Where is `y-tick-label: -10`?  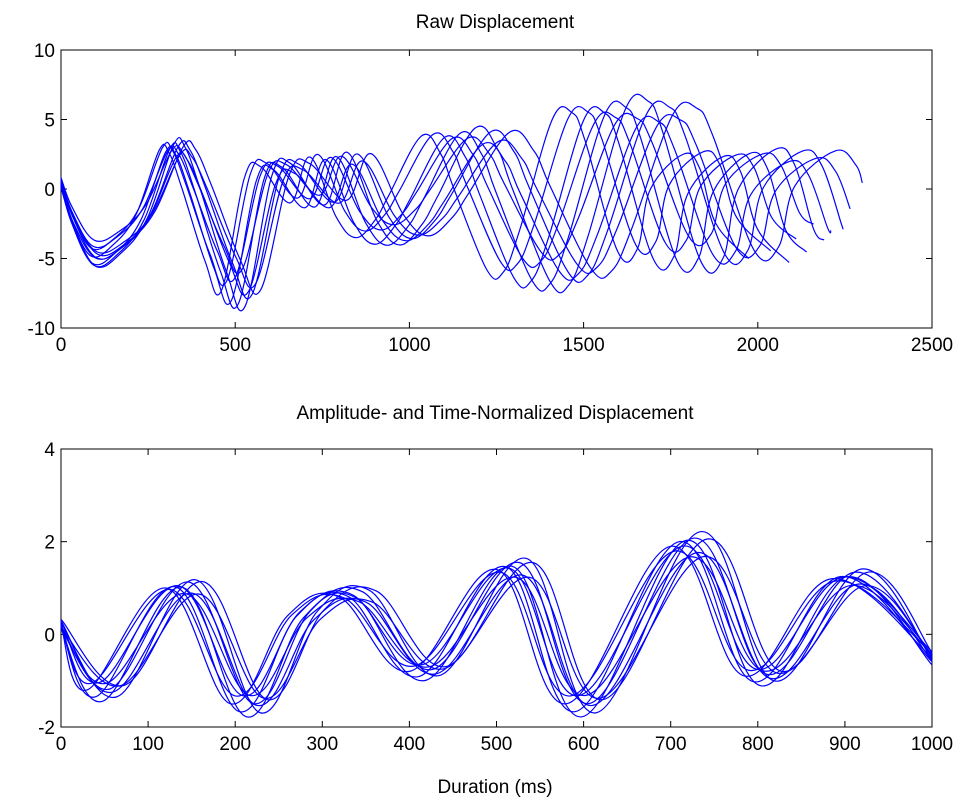 y-tick-label: -10 is located at coordinates (41, 329).